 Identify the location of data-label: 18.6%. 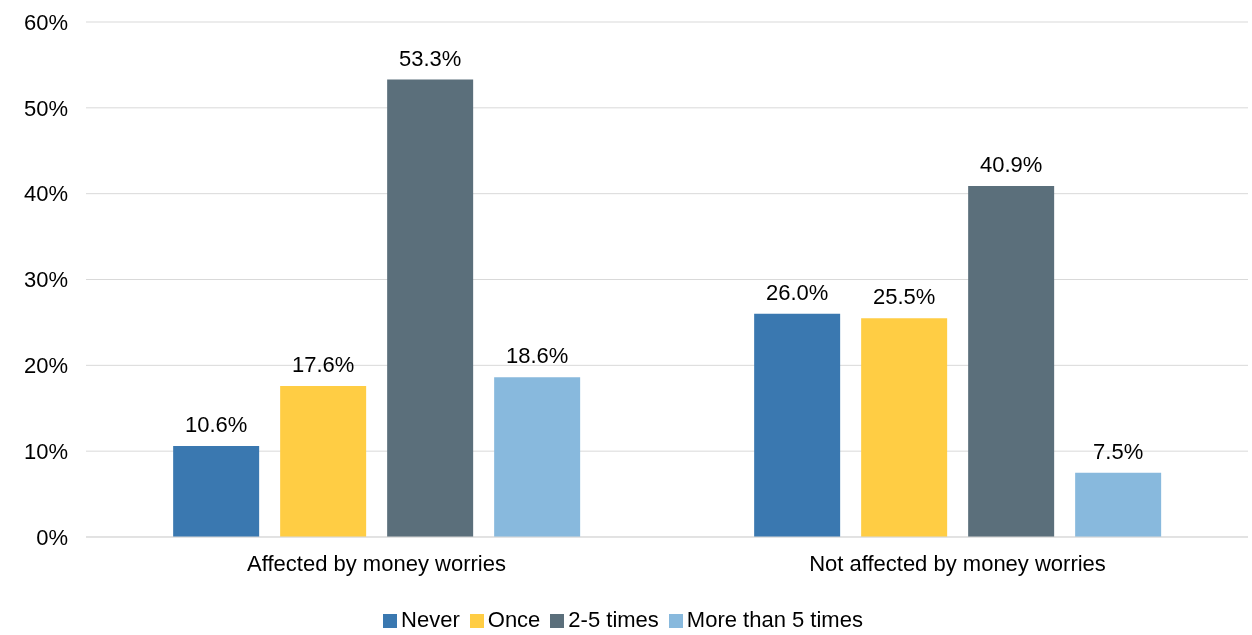
(537, 356).